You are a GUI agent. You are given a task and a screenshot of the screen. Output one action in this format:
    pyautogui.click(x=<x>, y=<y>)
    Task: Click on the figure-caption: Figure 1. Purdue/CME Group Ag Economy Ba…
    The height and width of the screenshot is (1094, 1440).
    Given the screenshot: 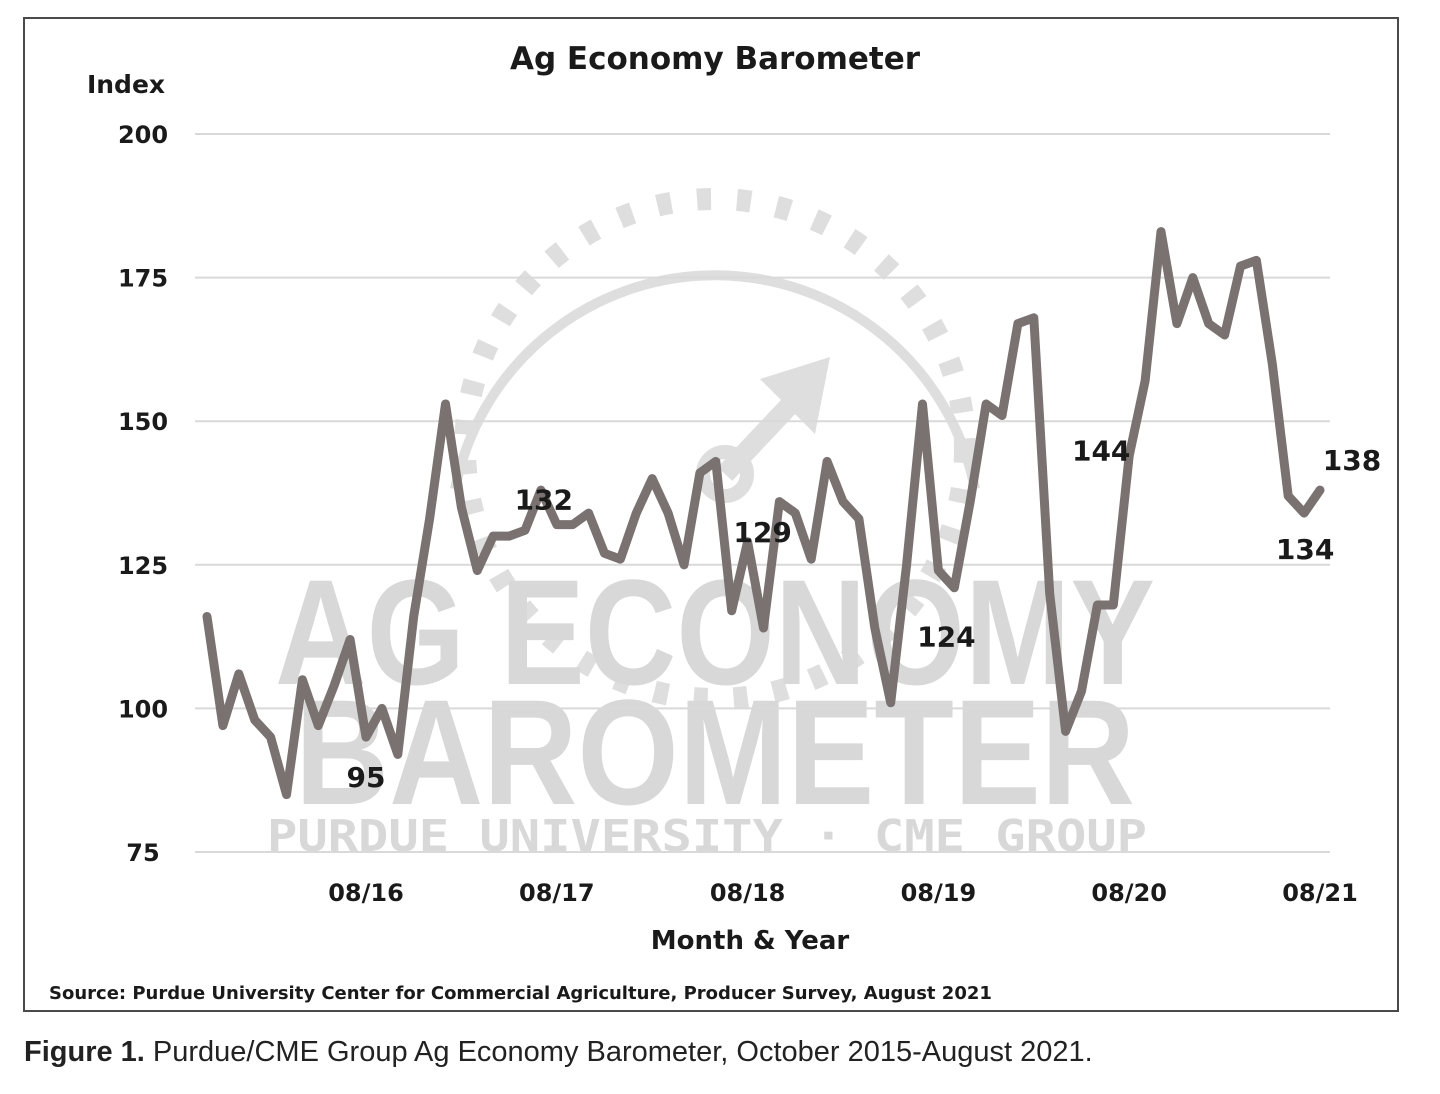 What is the action you would take?
    pyautogui.click(x=558, y=1052)
    